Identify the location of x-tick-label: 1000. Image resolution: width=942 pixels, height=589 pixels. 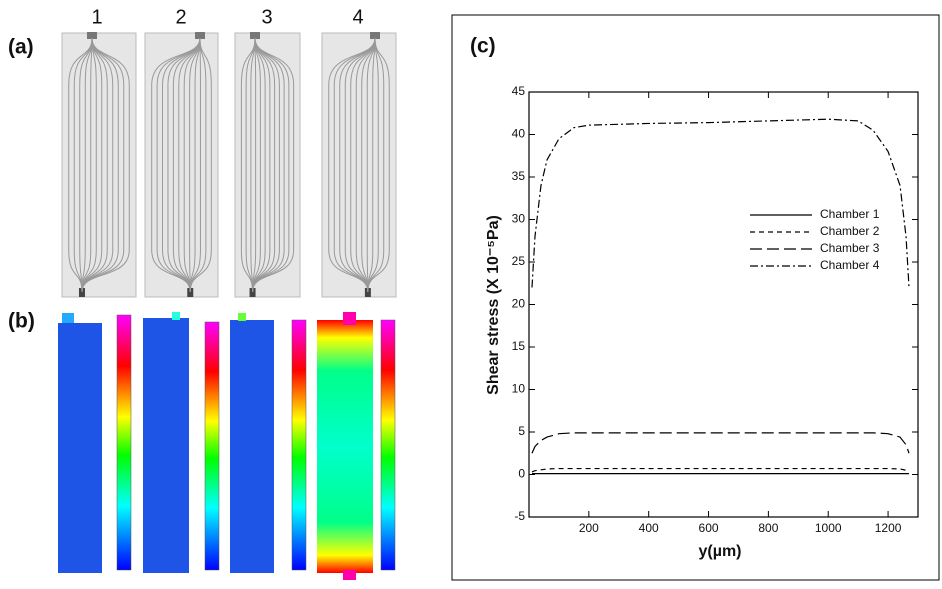
(828, 528).